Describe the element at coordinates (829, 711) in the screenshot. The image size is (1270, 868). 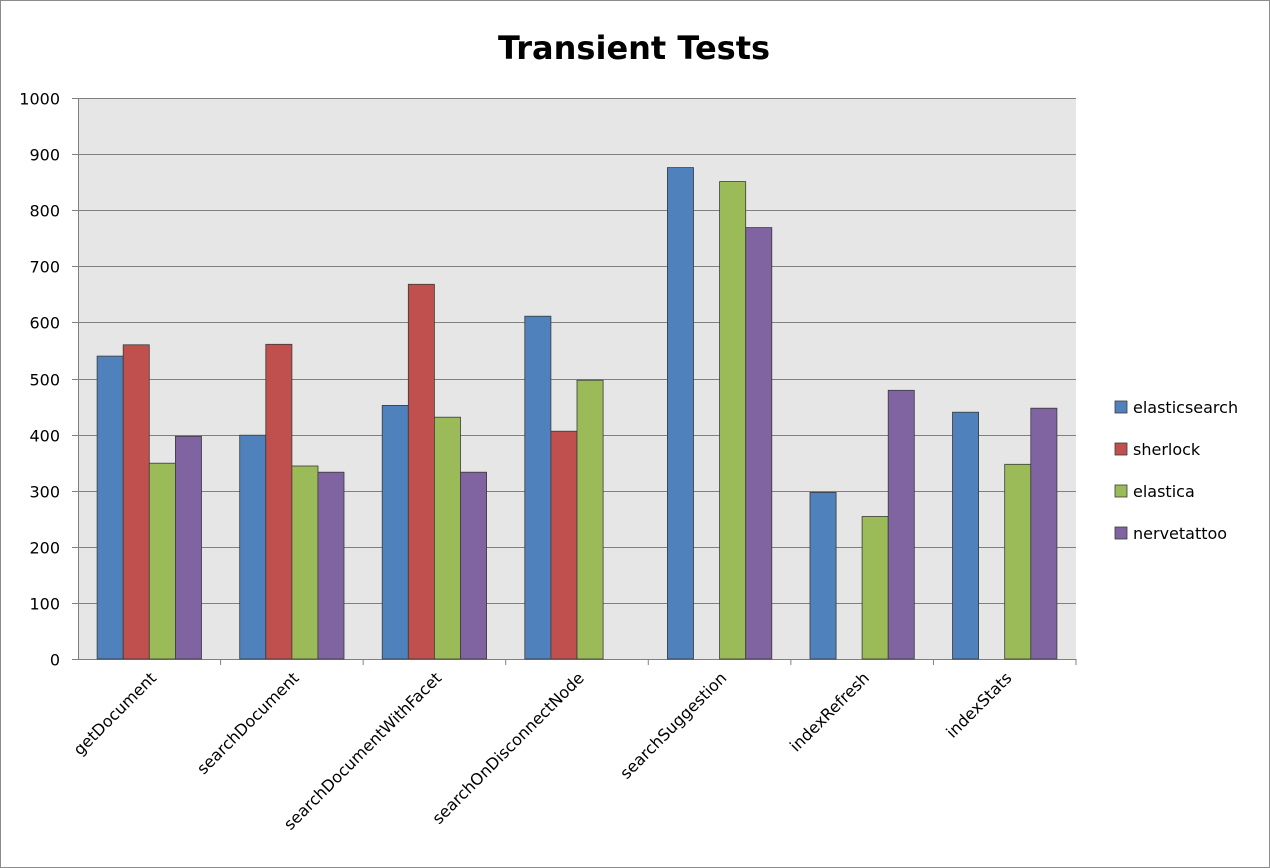
I see `x-tick-label: indexRefresh` at that location.